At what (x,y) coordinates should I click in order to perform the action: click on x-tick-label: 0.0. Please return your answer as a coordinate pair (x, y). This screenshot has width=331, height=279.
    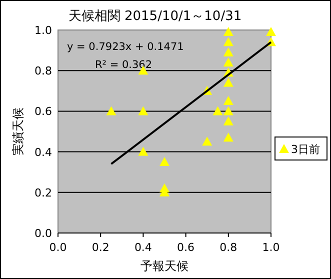
    Looking at the image, I should click on (58, 247).